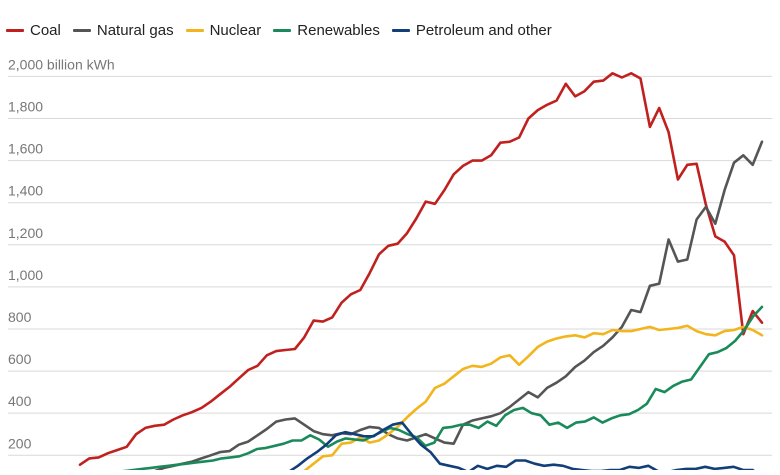  What do you see at coordinates (25, 191) in the screenshot?
I see `y-tick-label: 1,400` at bounding box center [25, 191].